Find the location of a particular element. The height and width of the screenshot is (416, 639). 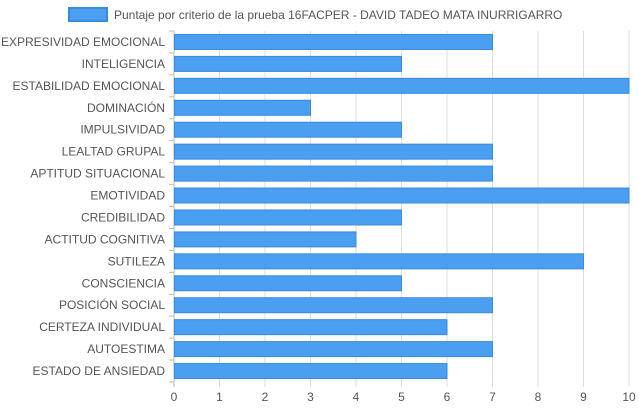

x-tick-label: 7 is located at coordinates (492, 397).